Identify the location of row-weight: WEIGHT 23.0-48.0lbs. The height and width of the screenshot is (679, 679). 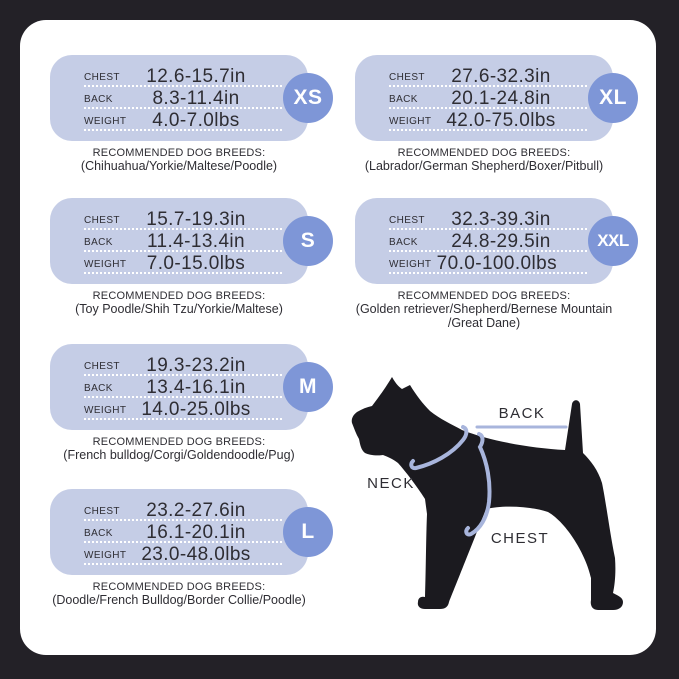
(186, 555).